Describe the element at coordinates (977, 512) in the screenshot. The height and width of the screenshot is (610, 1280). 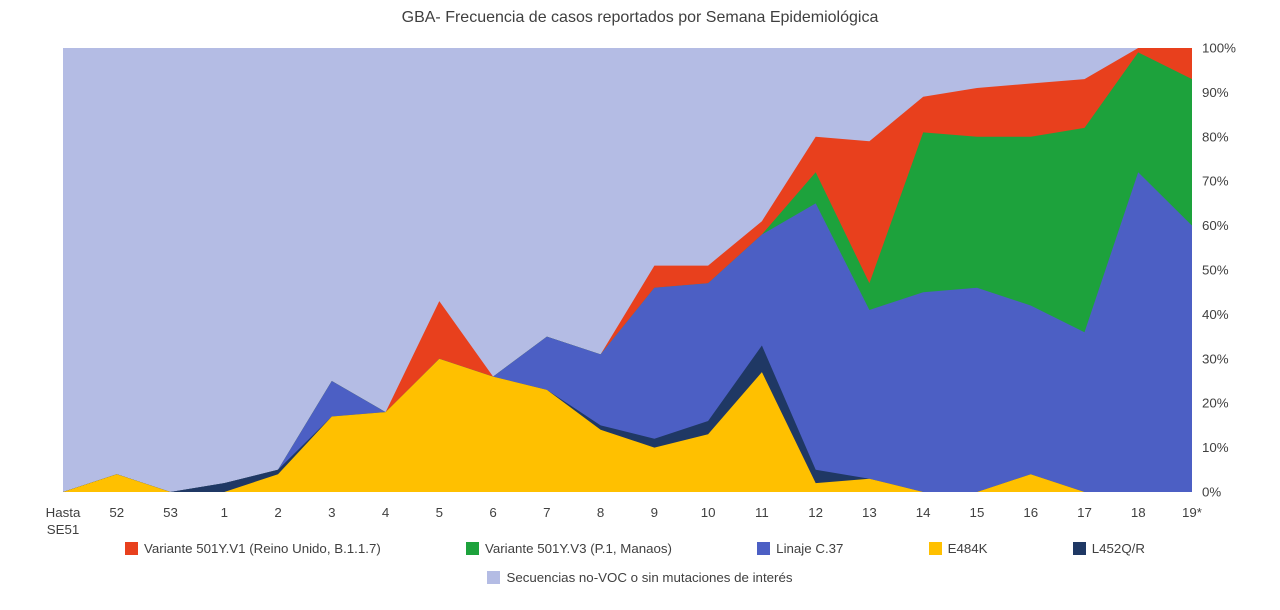
I see `x-axis-label: 15` at that location.